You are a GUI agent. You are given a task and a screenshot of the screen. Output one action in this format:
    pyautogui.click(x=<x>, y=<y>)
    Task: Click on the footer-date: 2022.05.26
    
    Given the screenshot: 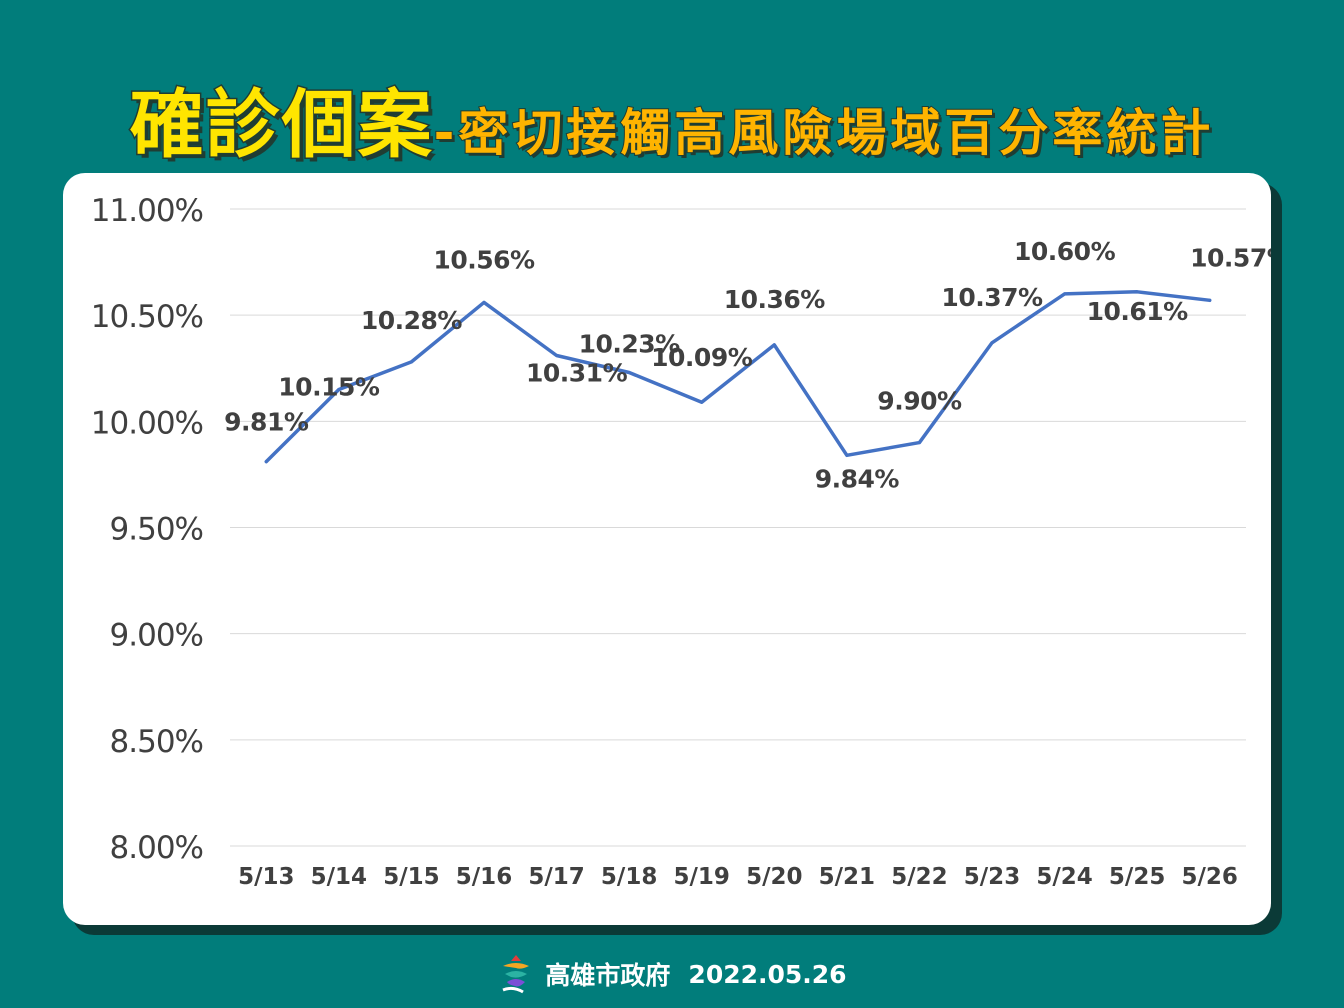 What is the action you would take?
    pyautogui.click(x=767, y=974)
    